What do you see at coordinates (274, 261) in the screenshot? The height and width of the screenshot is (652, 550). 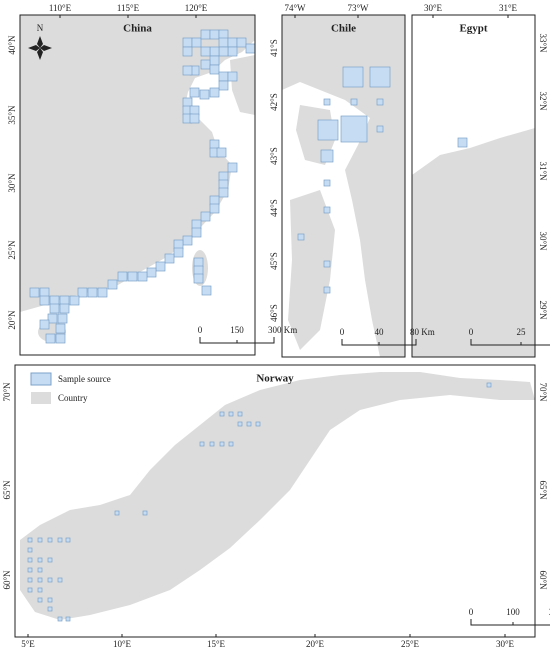 I see `left-tick-label: 45°S` at bounding box center [274, 261].